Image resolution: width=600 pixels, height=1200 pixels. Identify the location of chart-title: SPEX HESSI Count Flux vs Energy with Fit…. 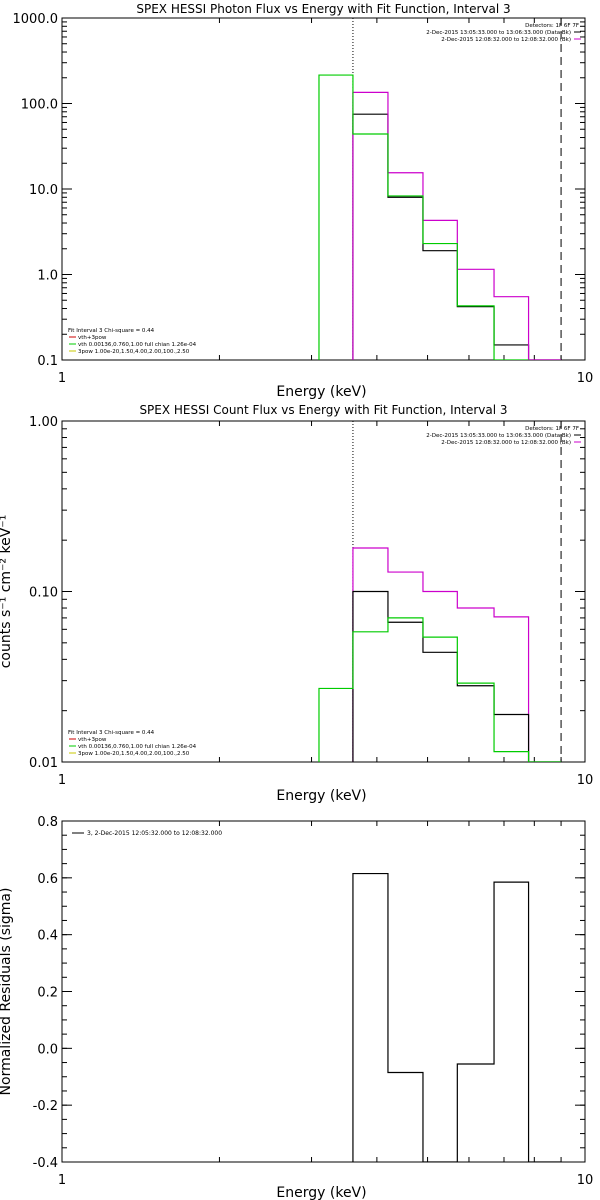
(323, 410).